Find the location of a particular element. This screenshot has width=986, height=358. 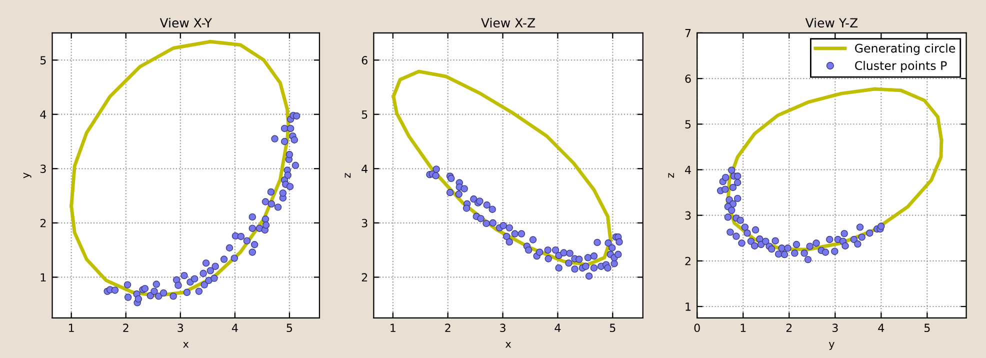

chart-title: View Y-Z is located at coordinates (831, 23).